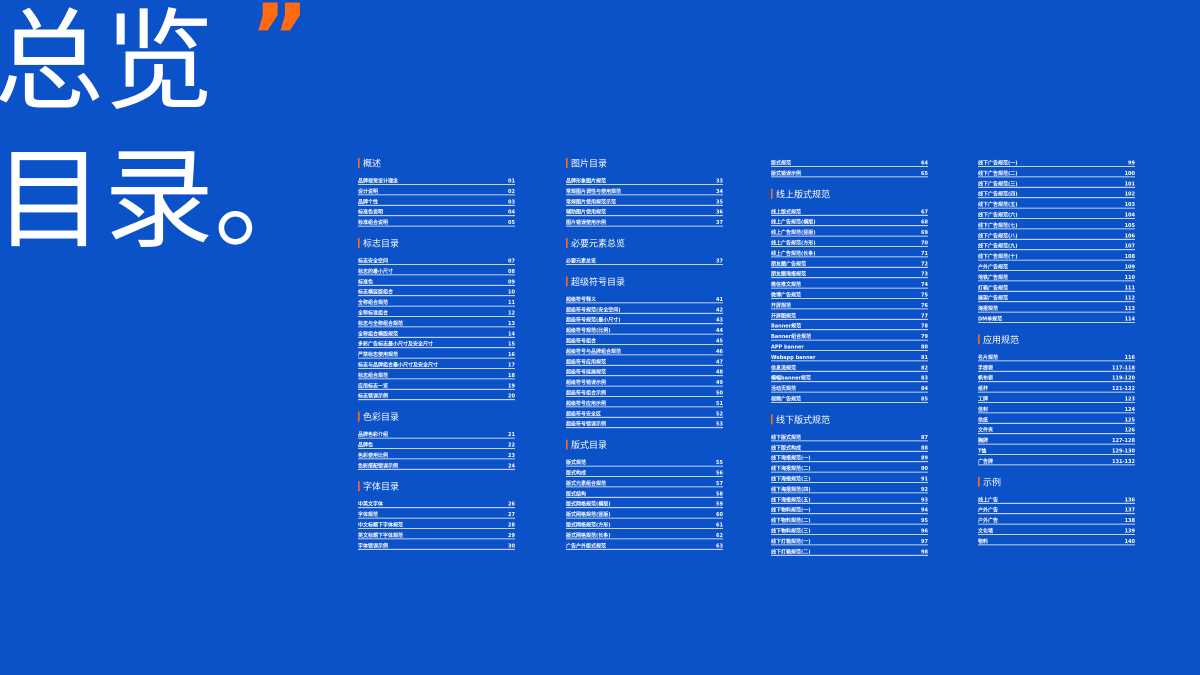 The image size is (1200, 675). Describe the element at coordinates (585, 361) in the screenshot. I see `entry-label: 超级符号应用规范` at that location.